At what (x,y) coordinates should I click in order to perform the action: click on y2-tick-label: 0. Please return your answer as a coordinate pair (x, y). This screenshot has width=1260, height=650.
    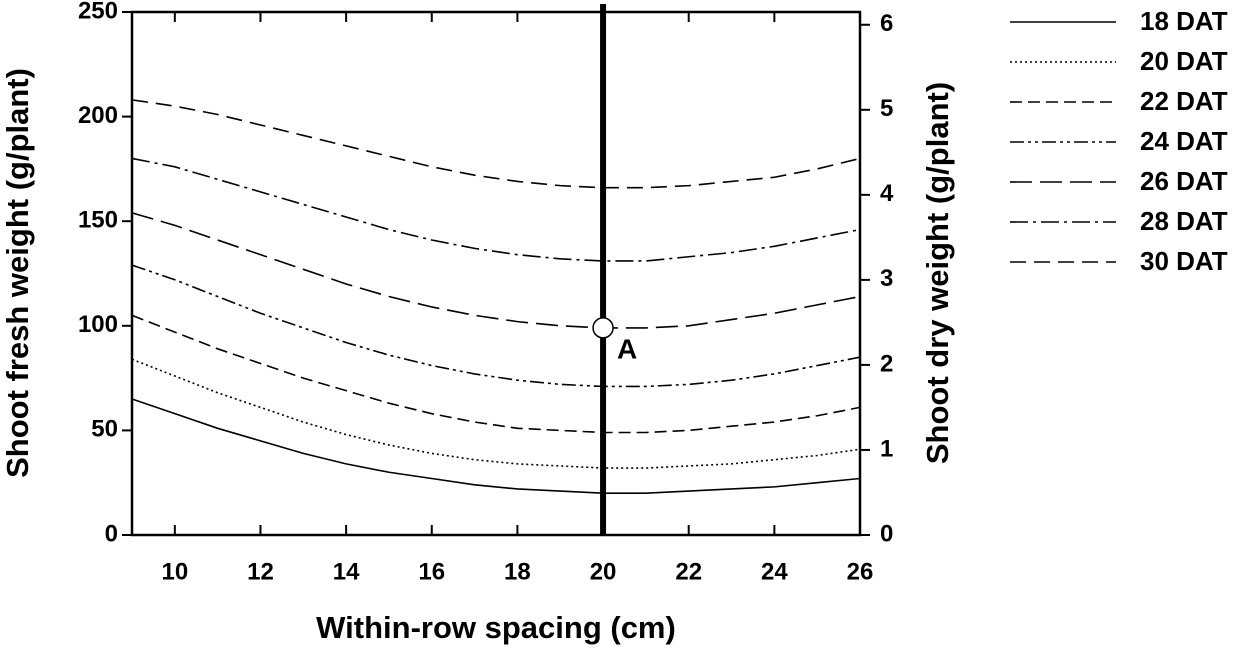
    Looking at the image, I should click on (886, 533).